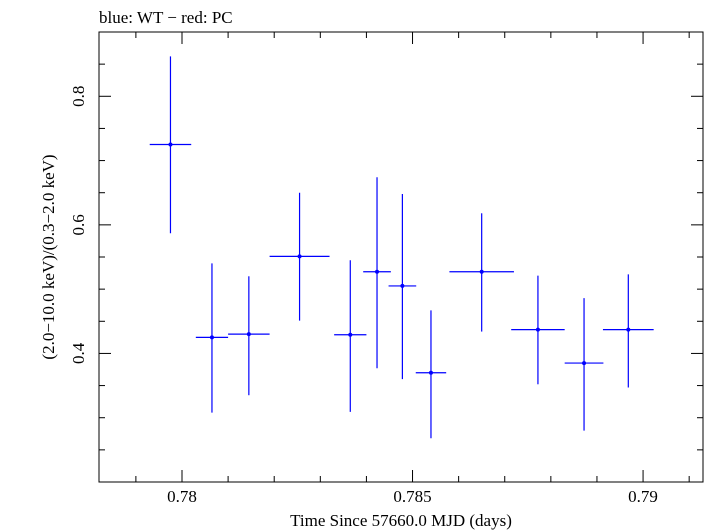 This screenshot has width=705, height=532. Describe the element at coordinates (78, 353) in the screenshot. I see `y-tick-label: 0.4` at that location.